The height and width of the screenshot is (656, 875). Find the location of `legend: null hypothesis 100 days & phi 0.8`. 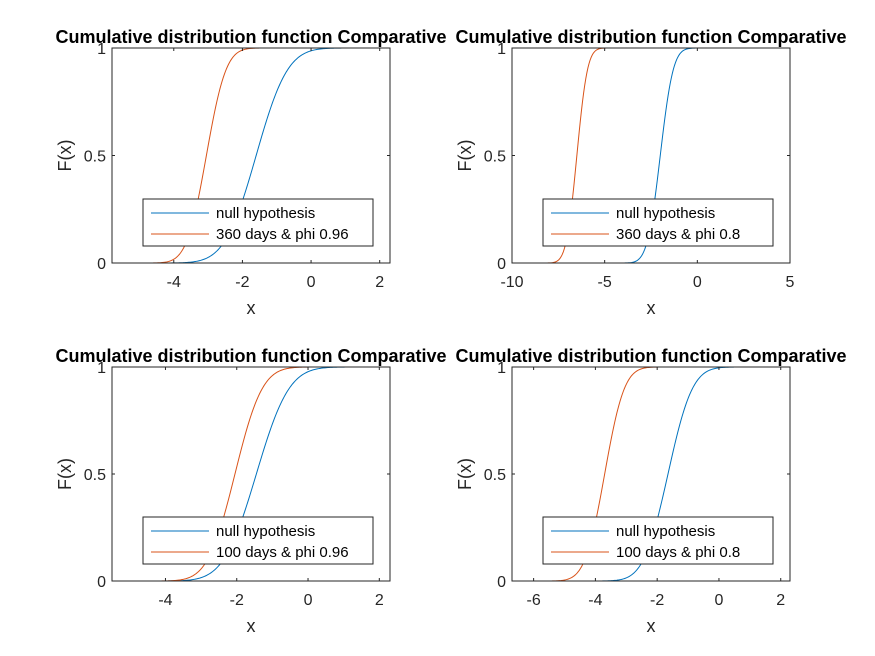

legend: null hypothesis 100 days & phi 0.8 is located at coordinates (658, 540).